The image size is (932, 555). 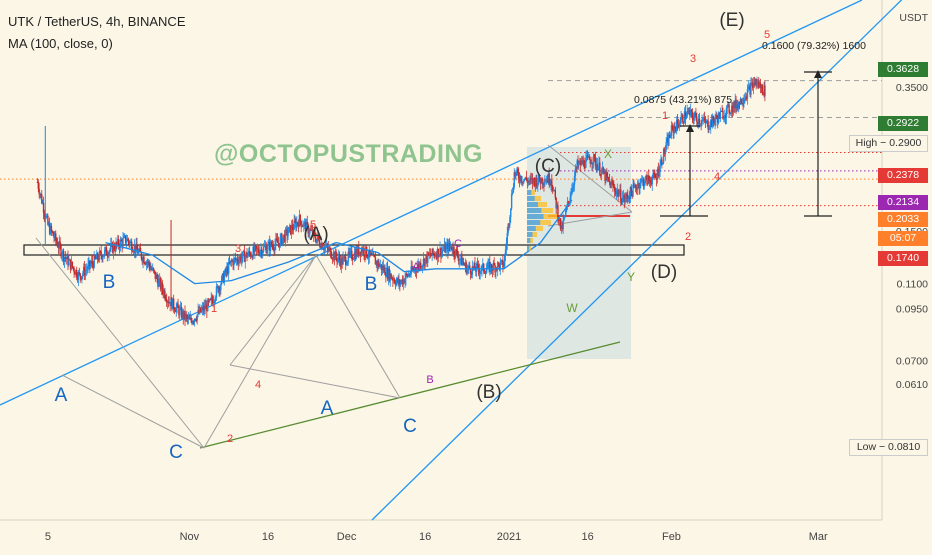 I want to click on moving-average-line, so click(x=339, y=242).